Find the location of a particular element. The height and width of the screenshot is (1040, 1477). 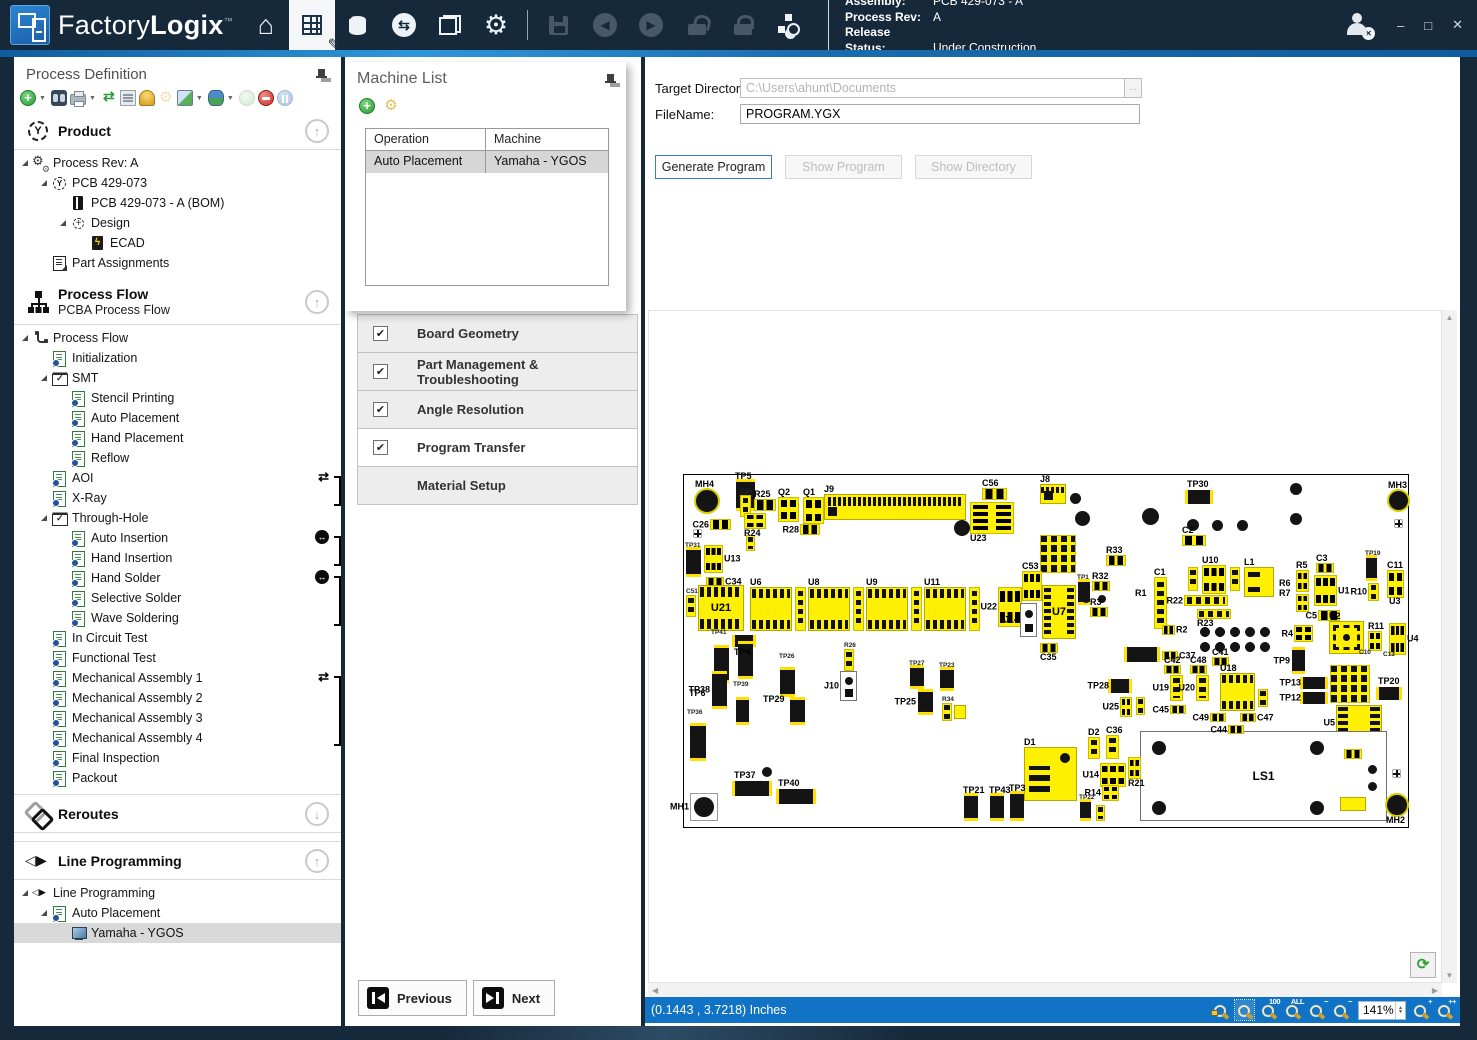

gearg-toolbar-icon is located at coordinates (166, 97).